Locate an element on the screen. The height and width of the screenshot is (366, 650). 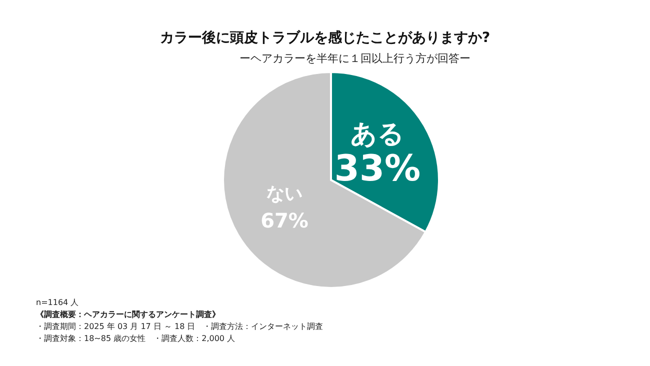
text: 《調査概要：ヘアカラーに関するアンケート調査》 is located at coordinates (128, 314).